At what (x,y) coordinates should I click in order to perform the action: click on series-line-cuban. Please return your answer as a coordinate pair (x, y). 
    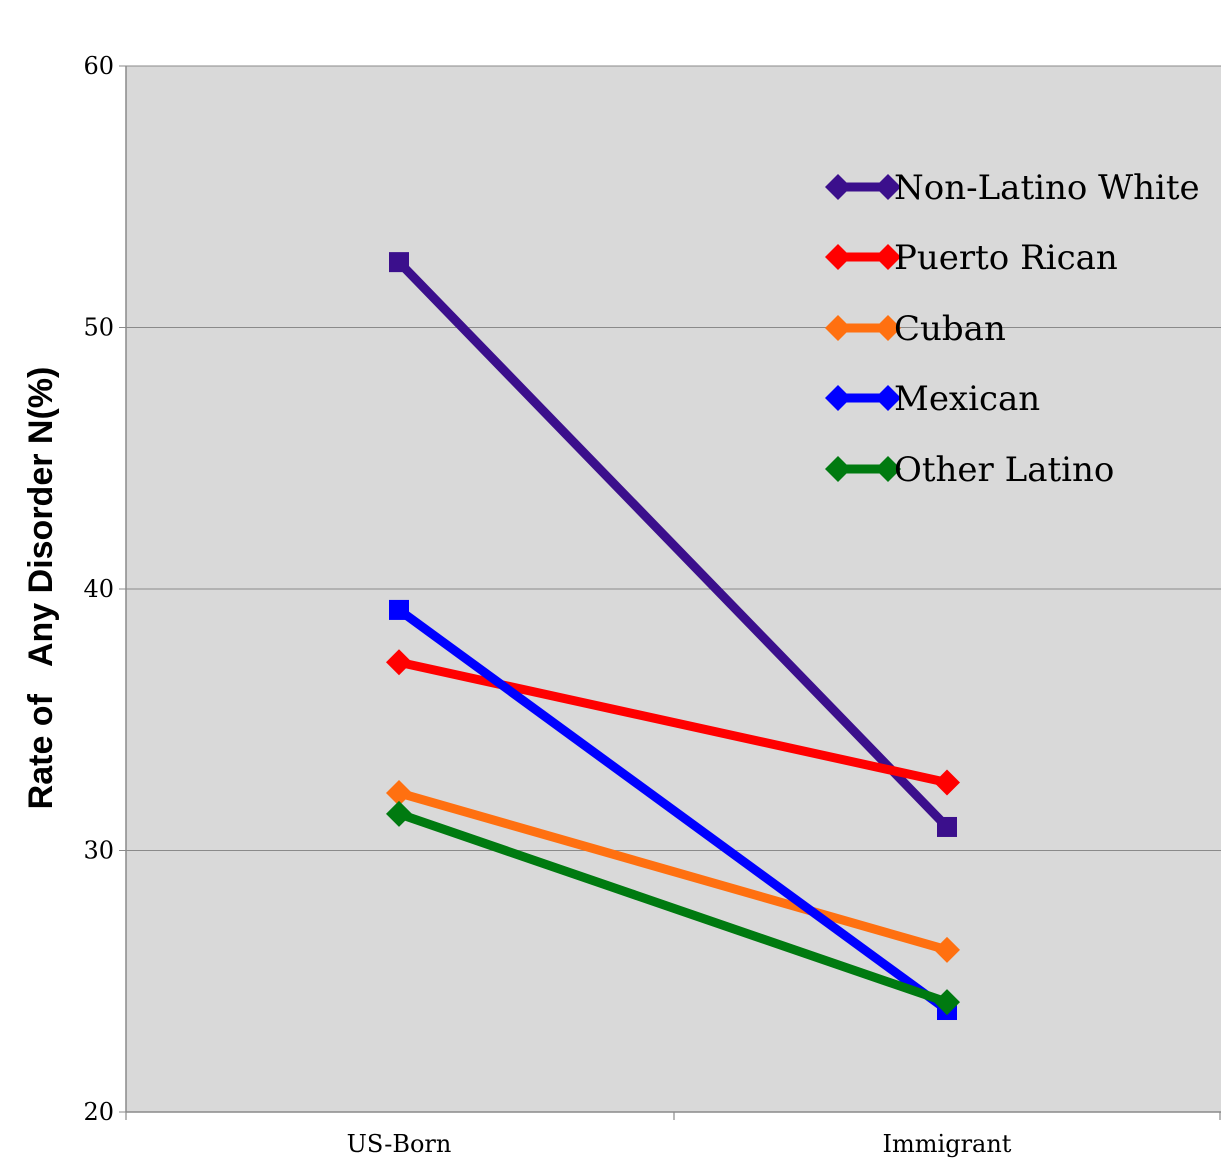
    Looking at the image, I should click on (673, 871).